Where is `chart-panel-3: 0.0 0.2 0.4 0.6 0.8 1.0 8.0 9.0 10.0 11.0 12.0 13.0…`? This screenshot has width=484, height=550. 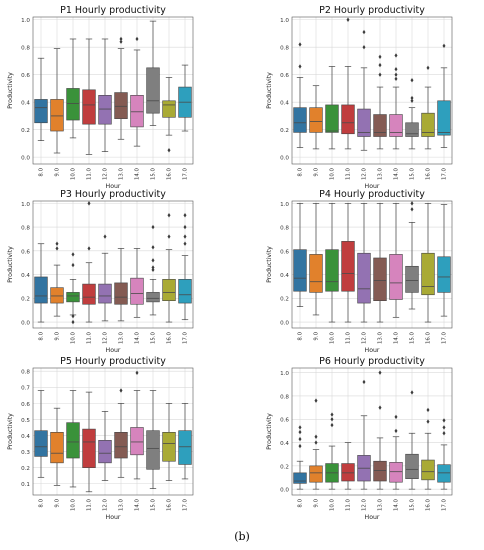
chart-panel-3: 0.0 0.2 0.4 0.6 0.8 1.0 8.0 9.0 10.0 11.0 12.0 13.0… is located at coordinates (100, 271).